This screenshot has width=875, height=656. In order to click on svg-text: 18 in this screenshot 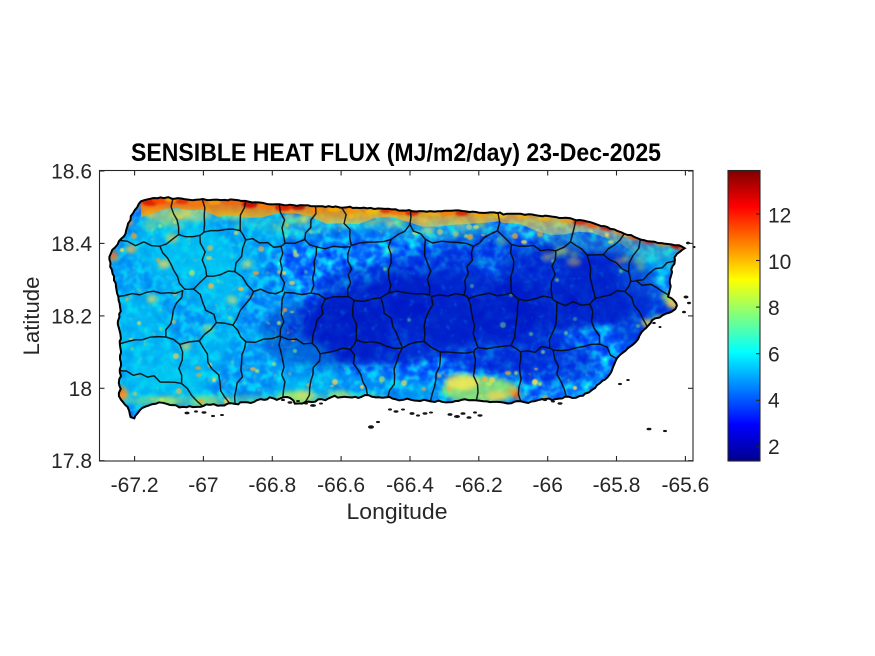, I will do `click(80, 389)`.